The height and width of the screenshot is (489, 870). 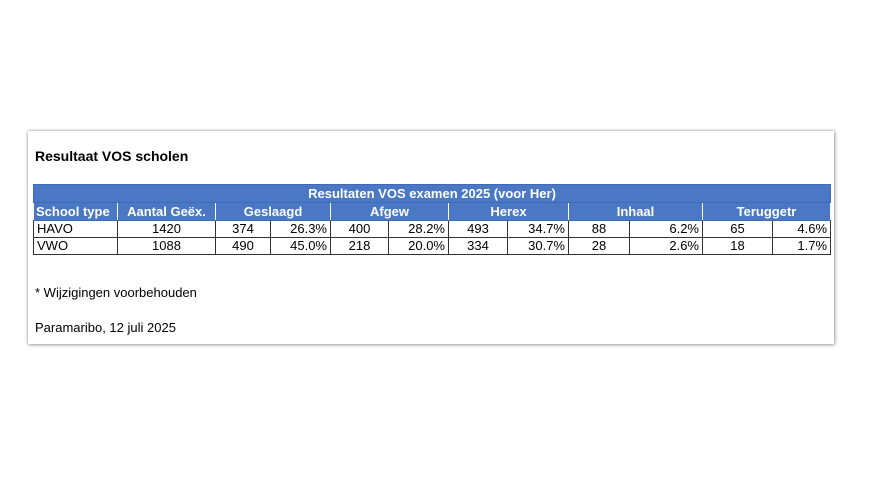 I want to click on cell-herex-n: 334, so click(x=478, y=246).